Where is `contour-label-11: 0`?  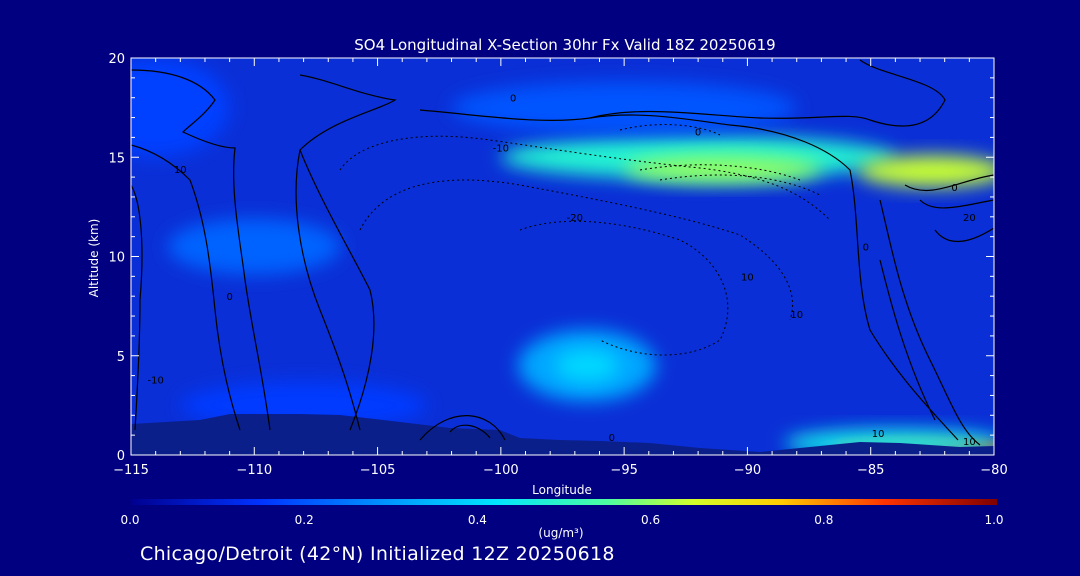 contour-label-11: 0 is located at coordinates (954, 188).